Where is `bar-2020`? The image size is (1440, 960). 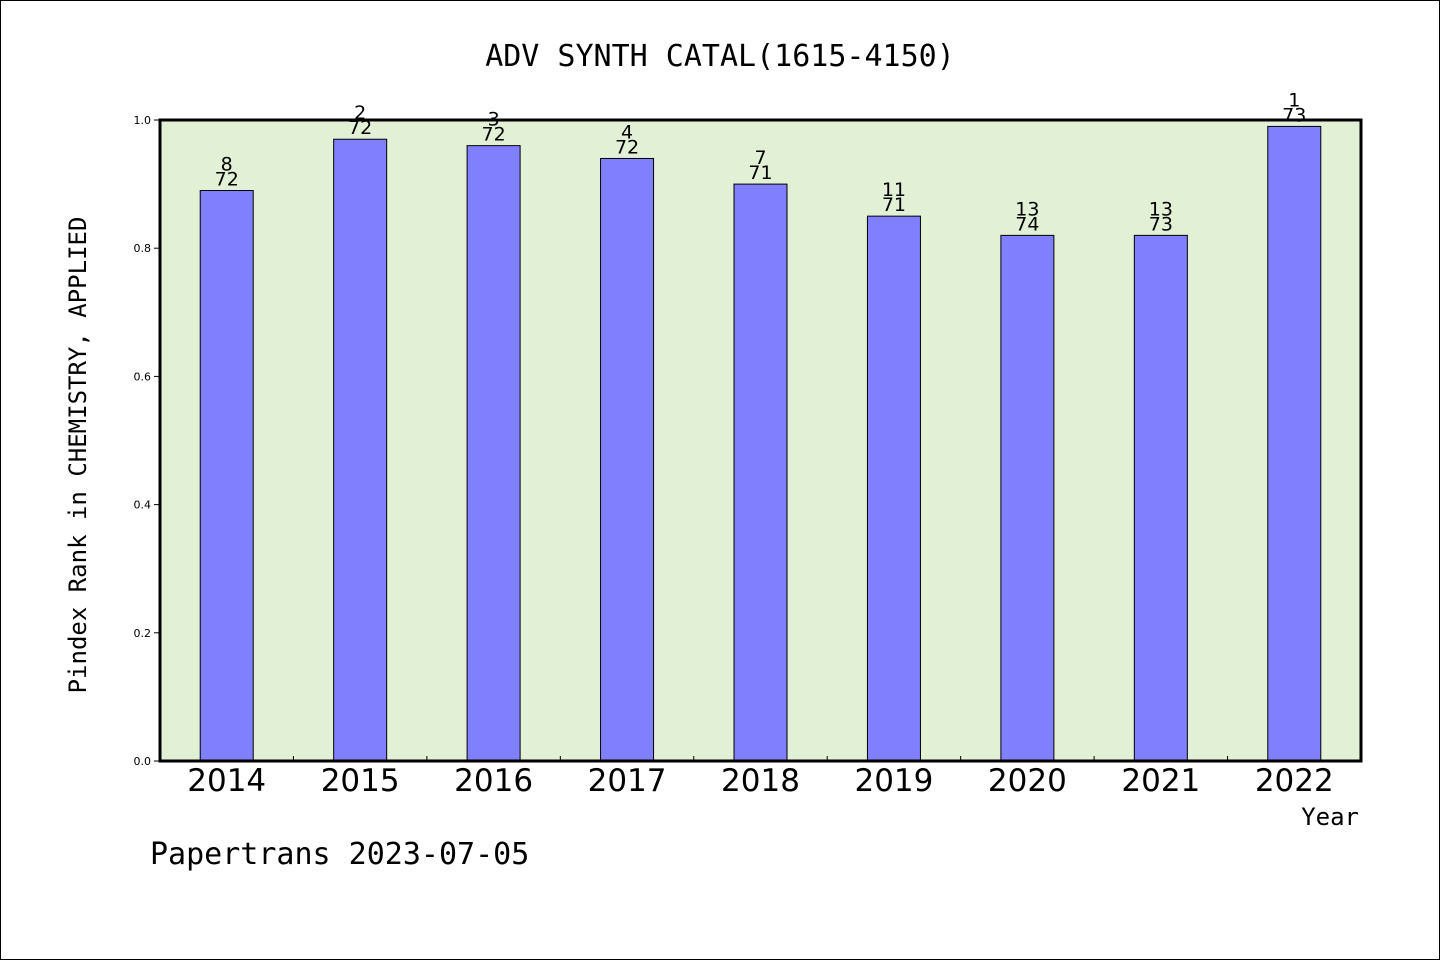 bar-2020 is located at coordinates (1027, 498).